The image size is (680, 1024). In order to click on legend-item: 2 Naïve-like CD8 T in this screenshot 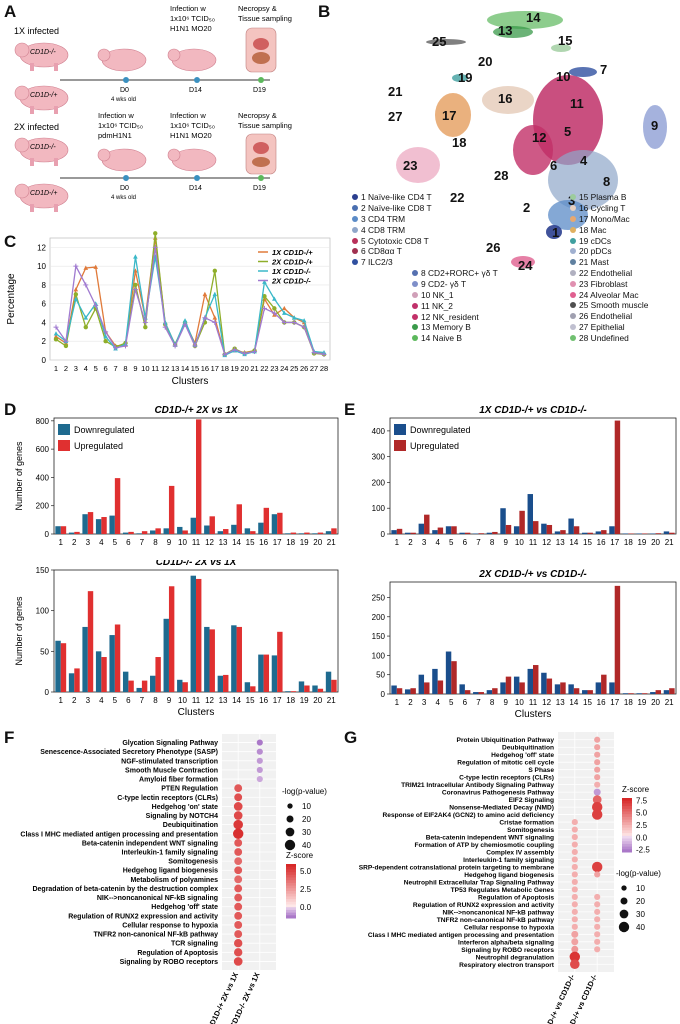, I will do `click(422, 208)`.